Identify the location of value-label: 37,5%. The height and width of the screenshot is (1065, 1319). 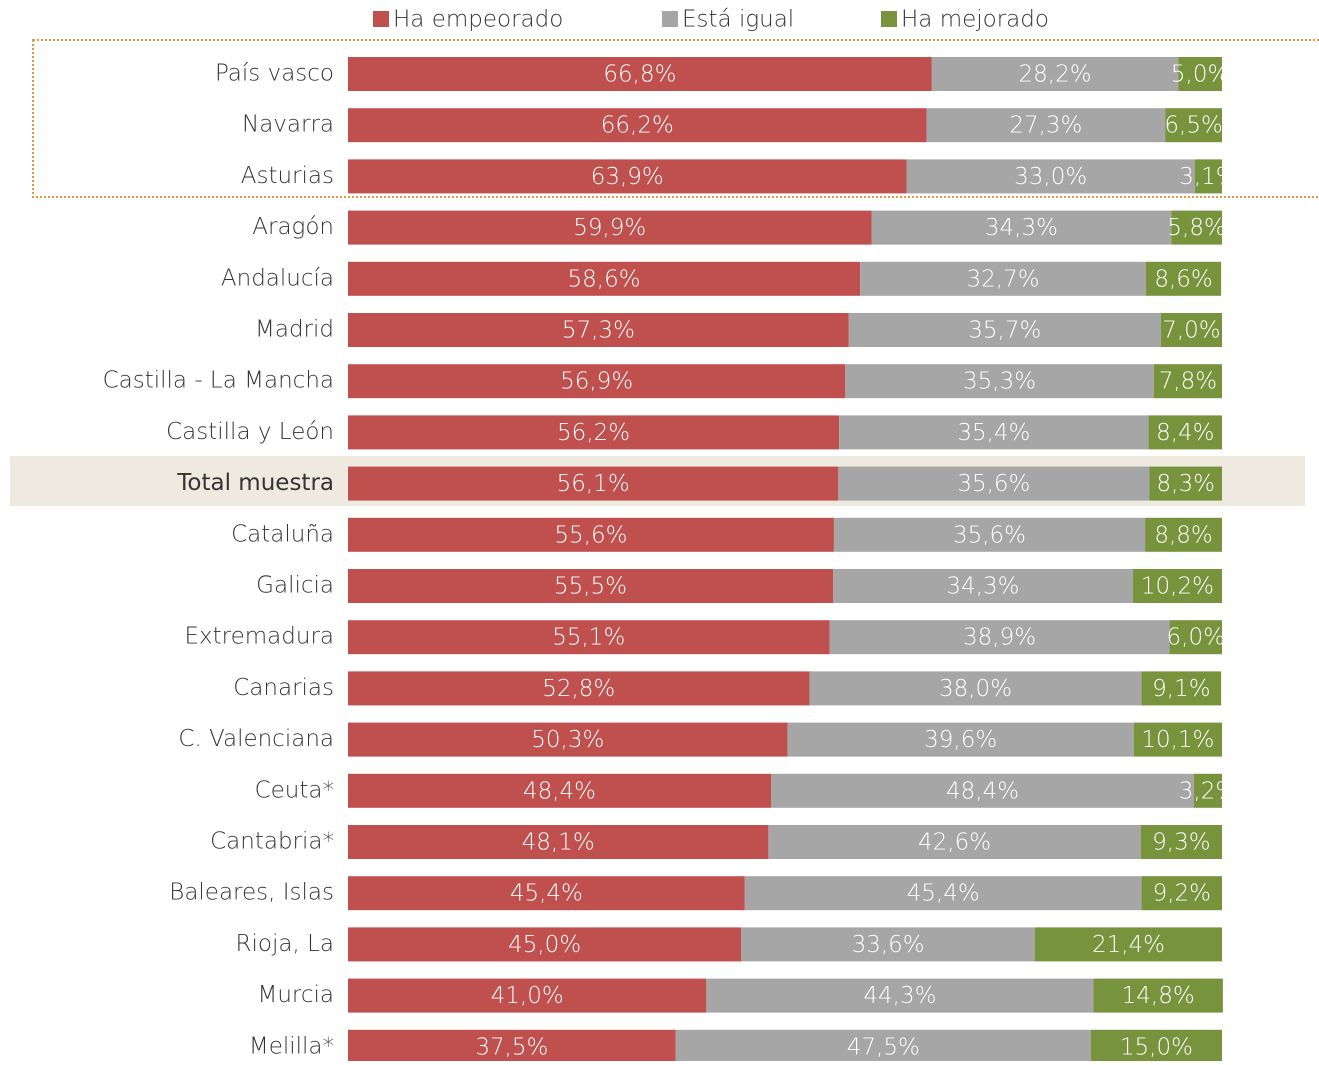
(511, 1047).